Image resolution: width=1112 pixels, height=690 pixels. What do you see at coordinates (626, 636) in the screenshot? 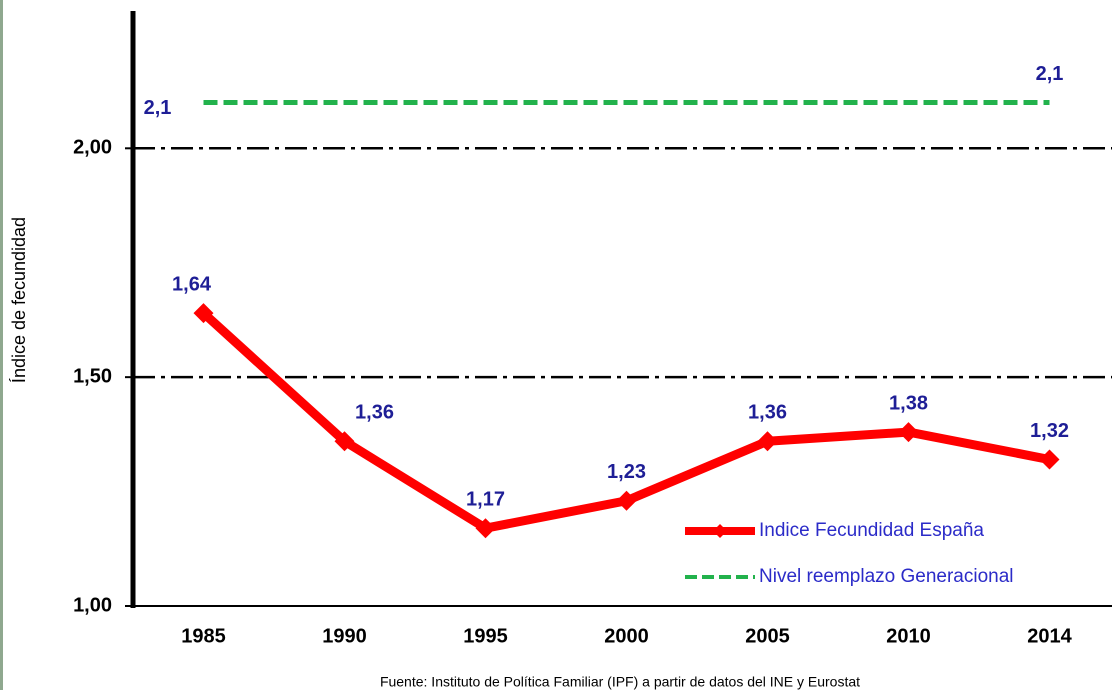
I see `x-tick-label: 2000` at bounding box center [626, 636].